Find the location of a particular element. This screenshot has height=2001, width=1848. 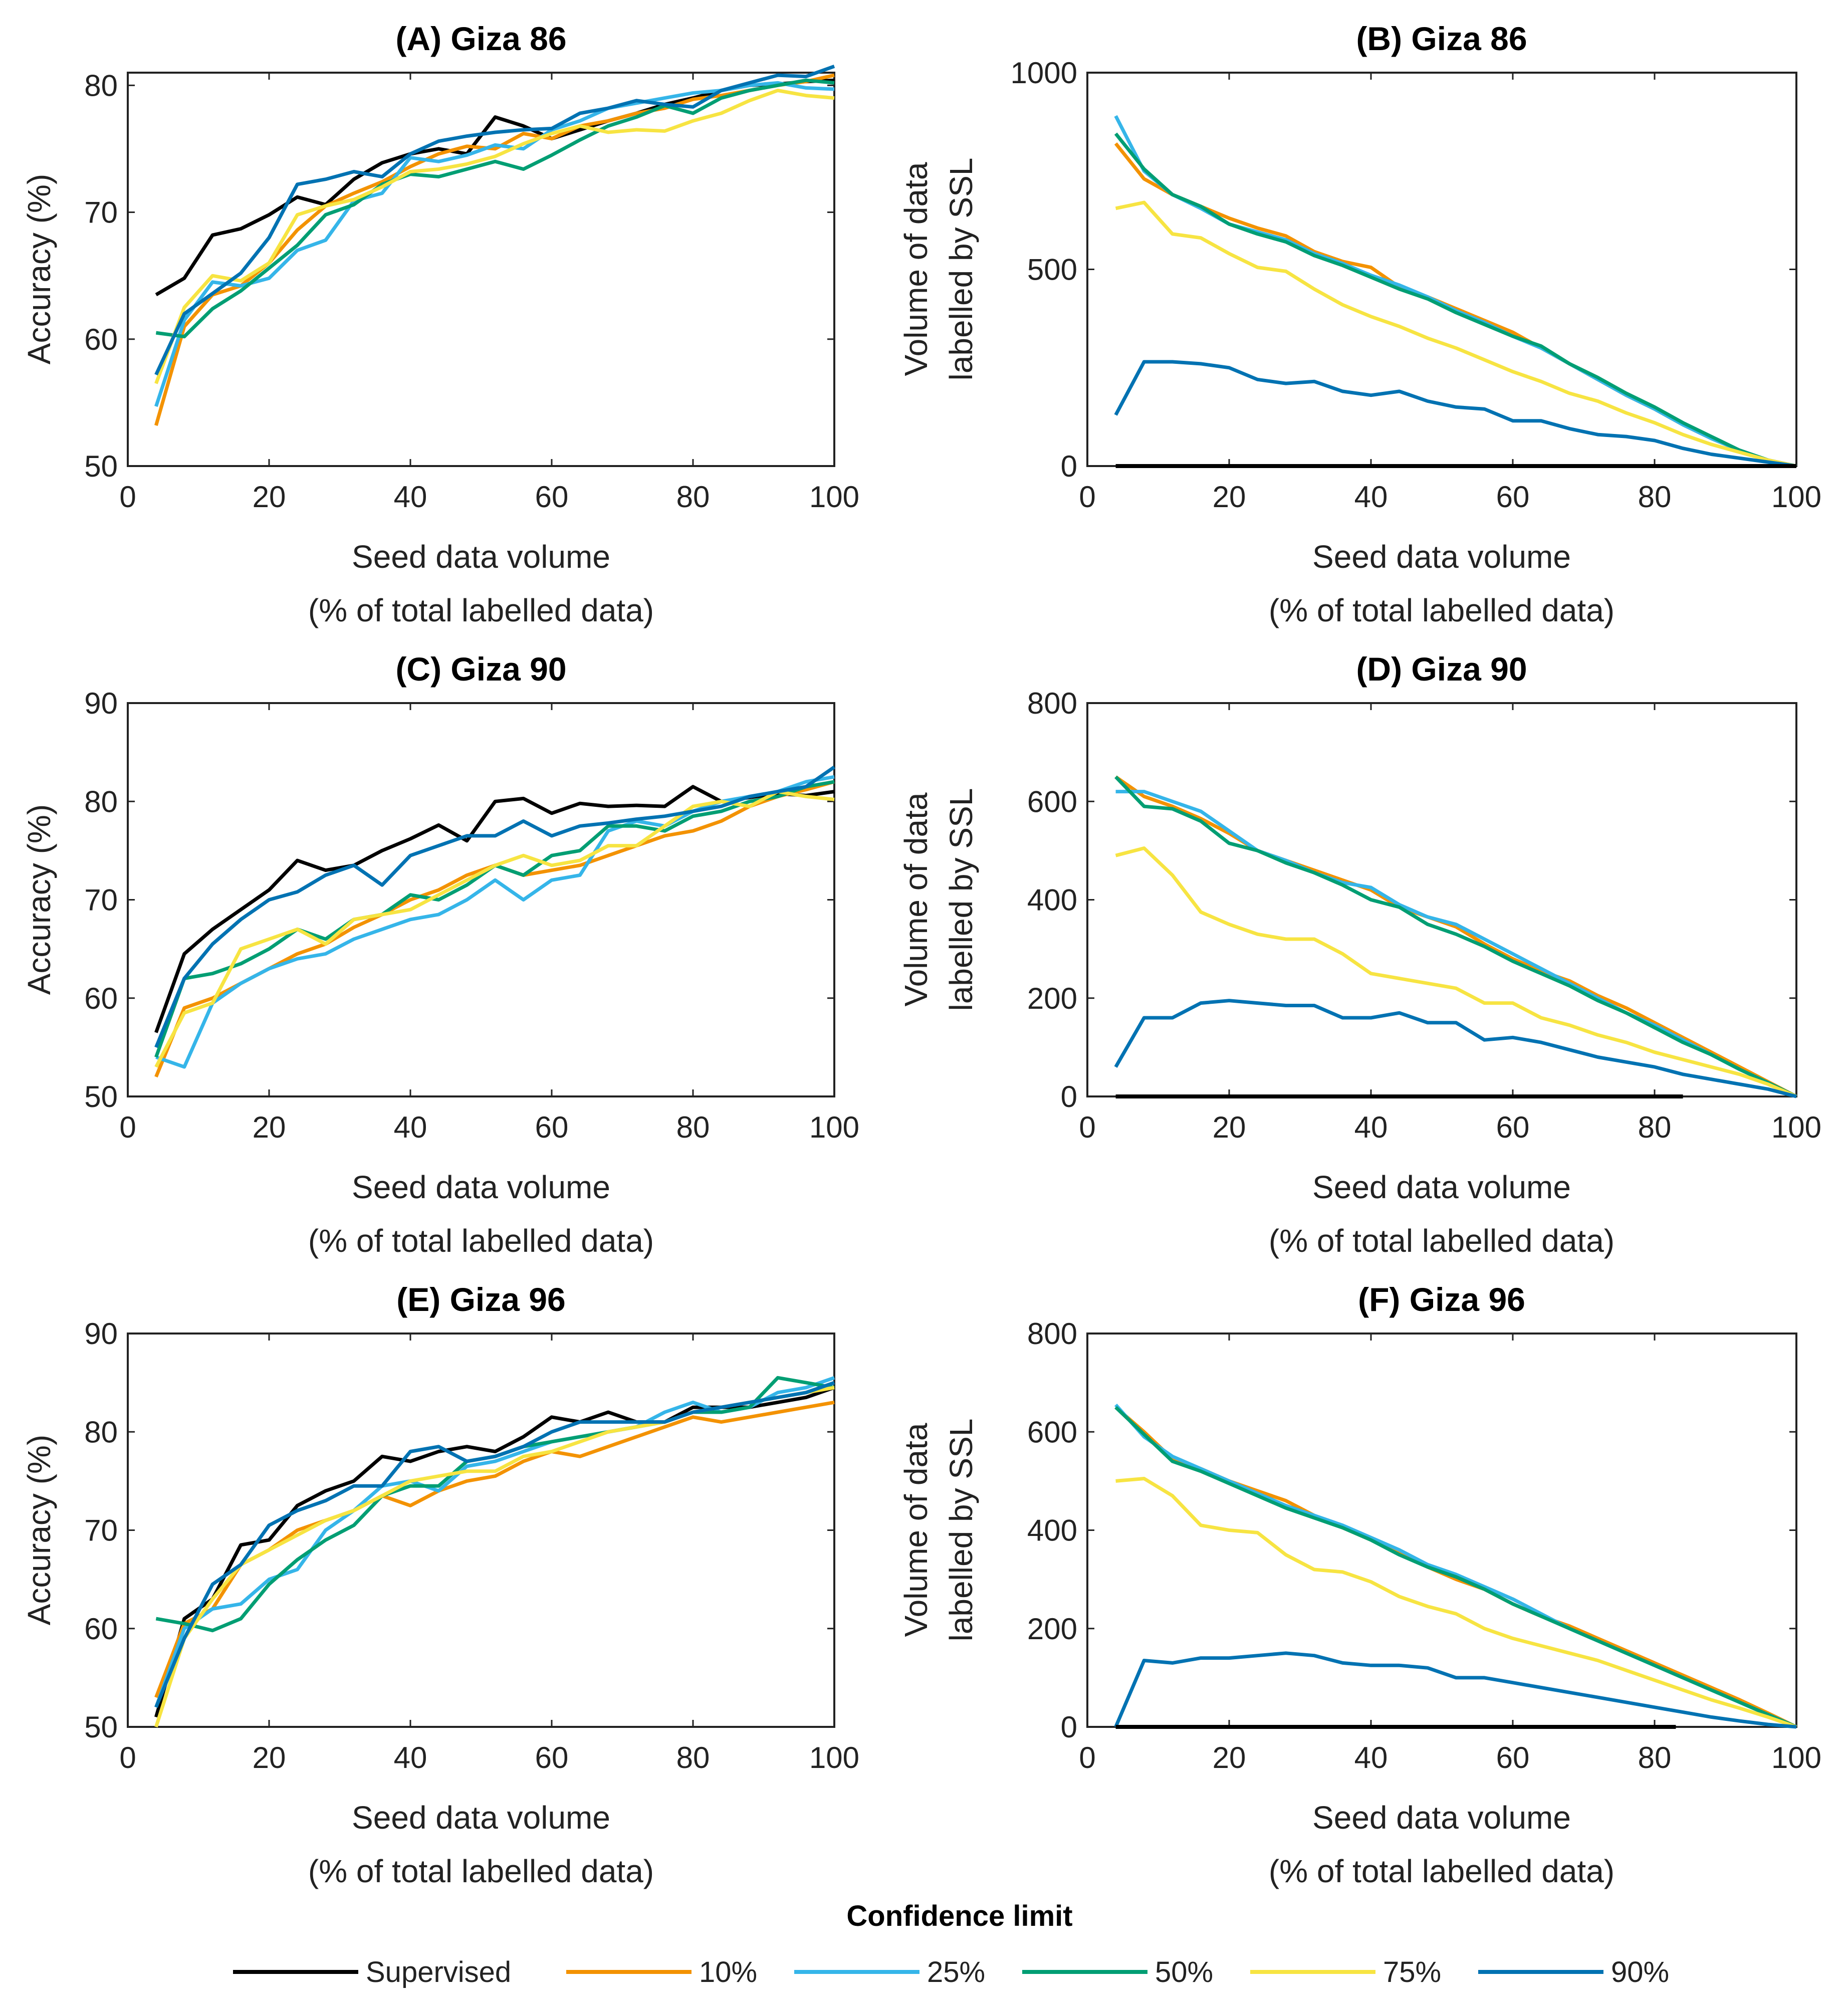

panel-a-axes-box is located at coordinates (481, 269).